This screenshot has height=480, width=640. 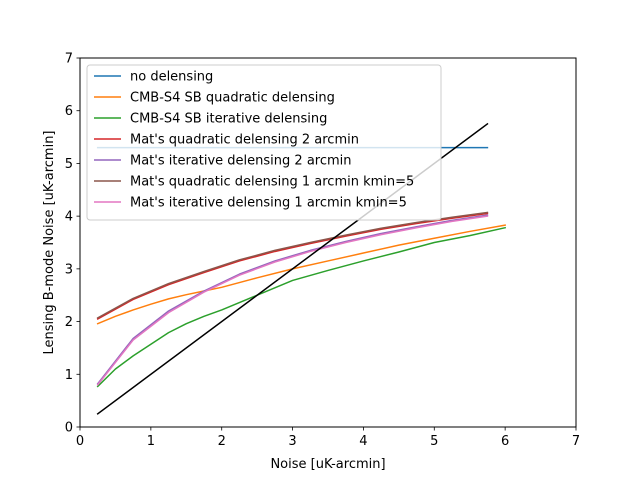 I want to click on legend-entry: CMB-S4 SB iterative delensing, so click(x=228, y=119).